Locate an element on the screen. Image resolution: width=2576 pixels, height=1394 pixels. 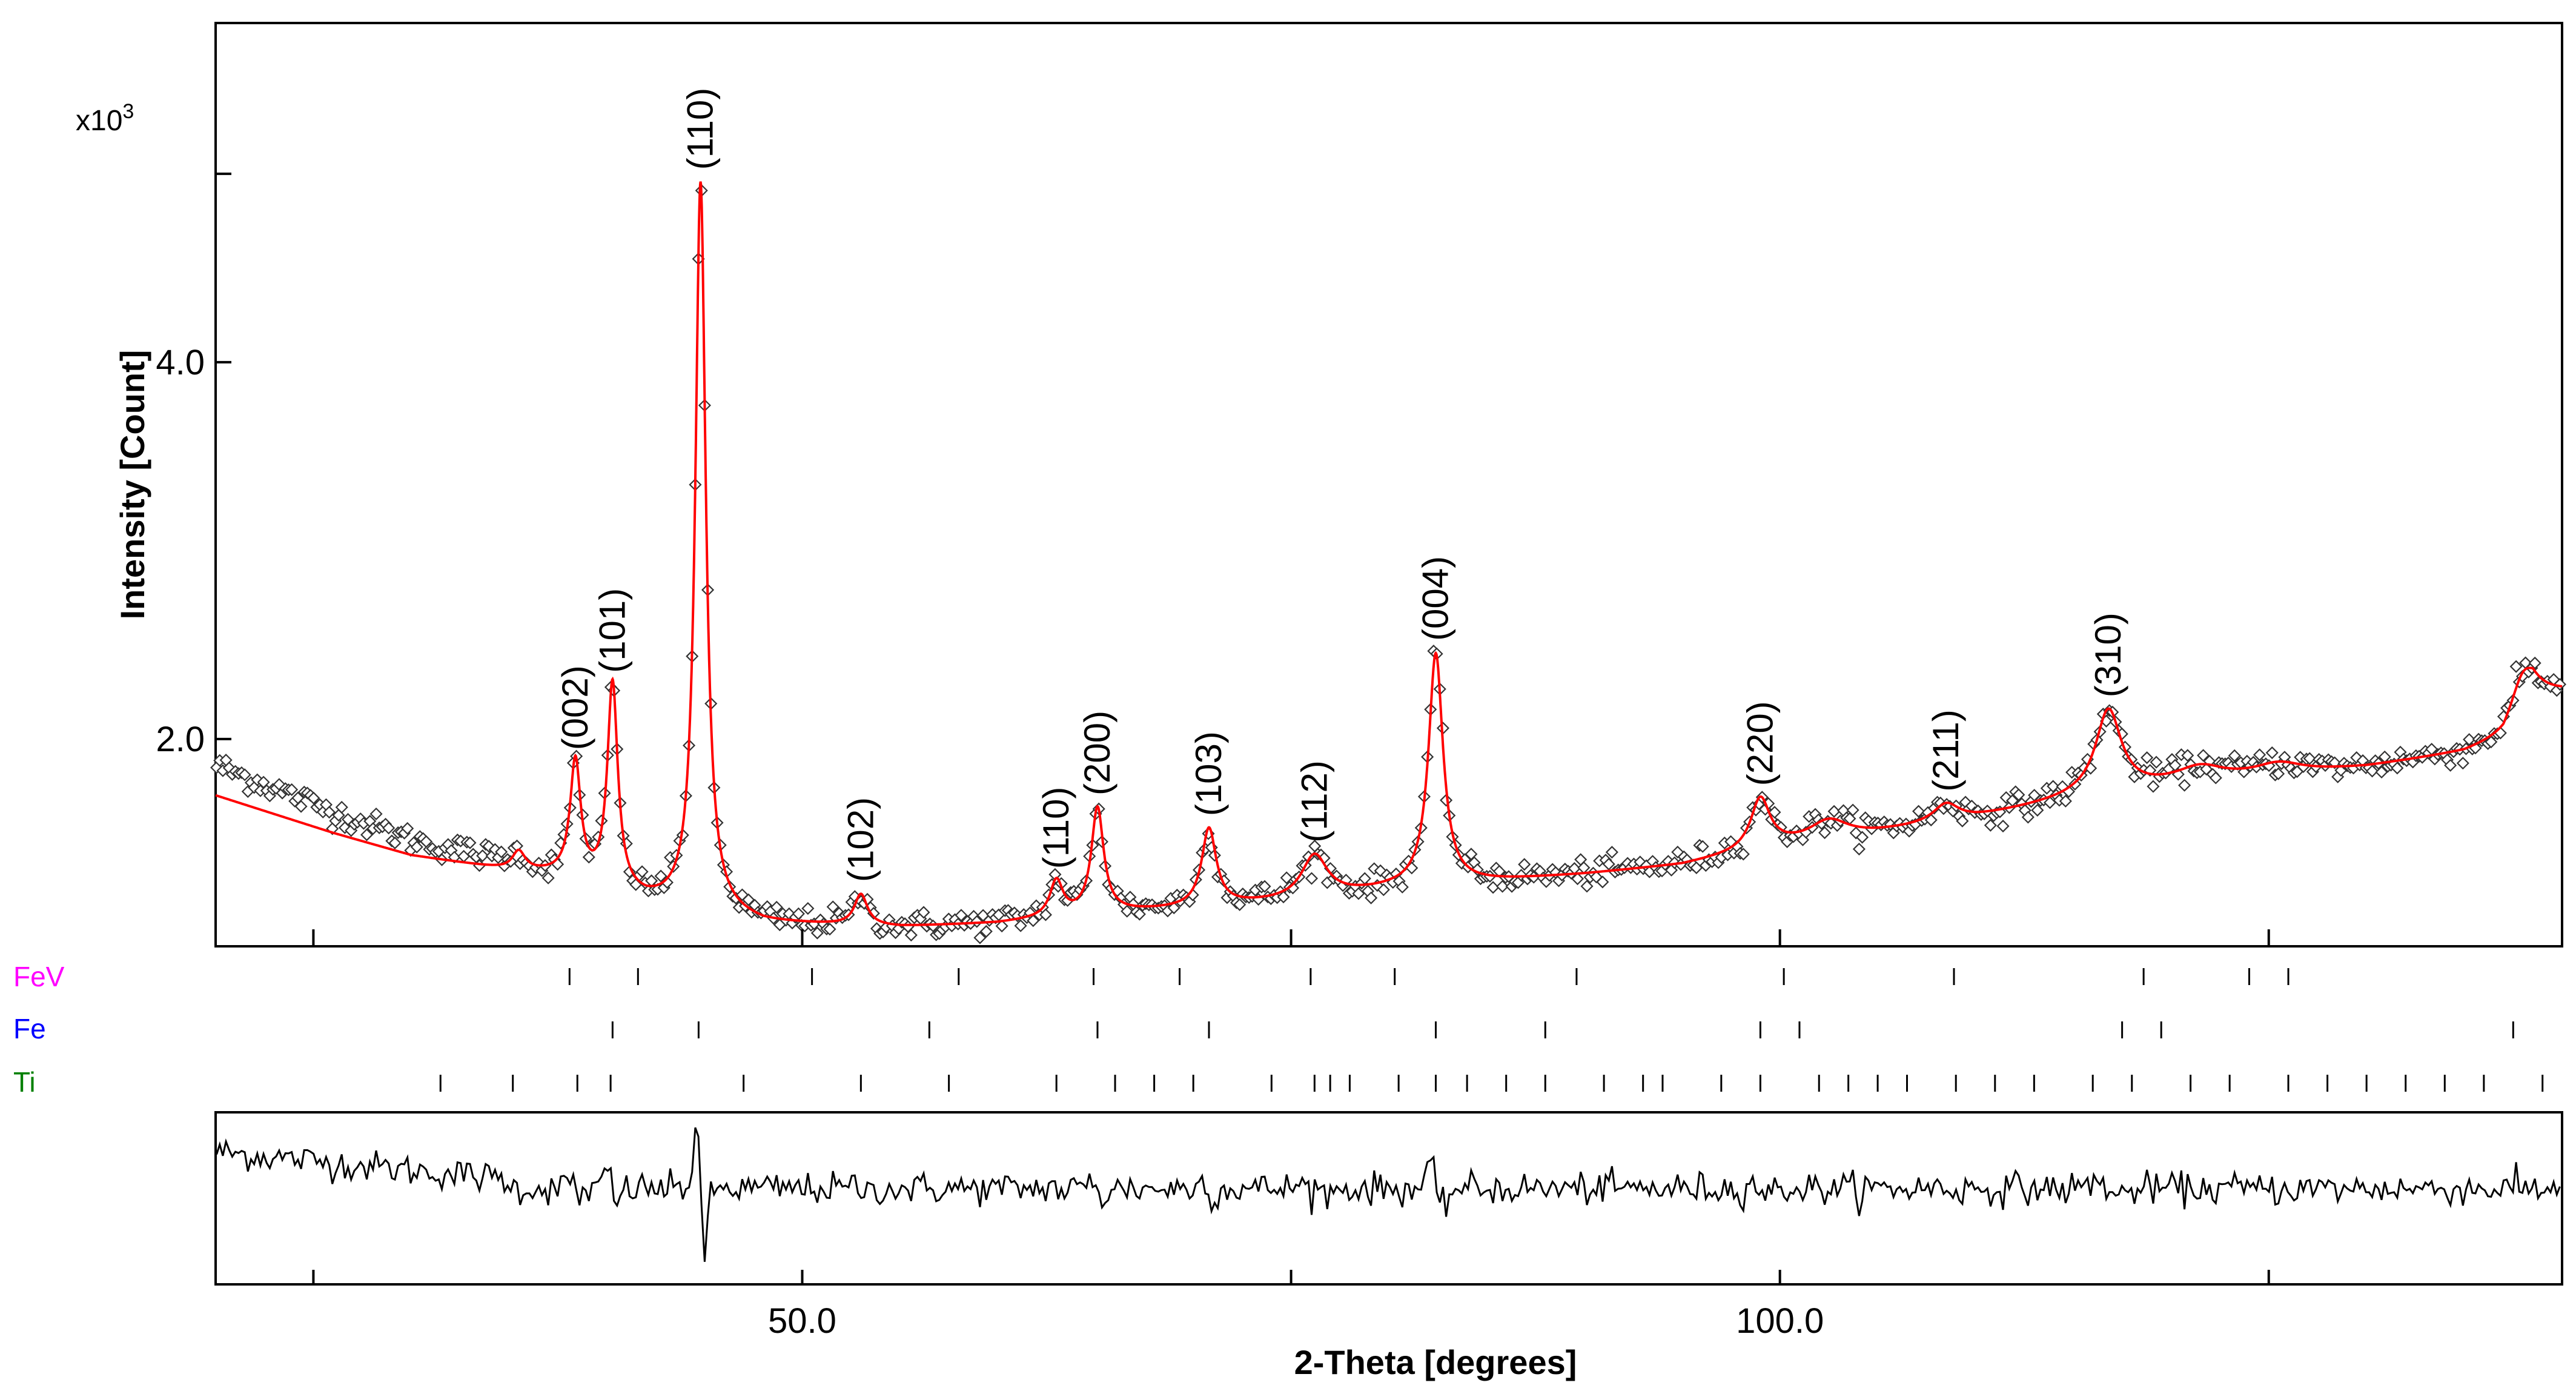
y-axis-multiplier: x103 is located at coordinates (105, 118).